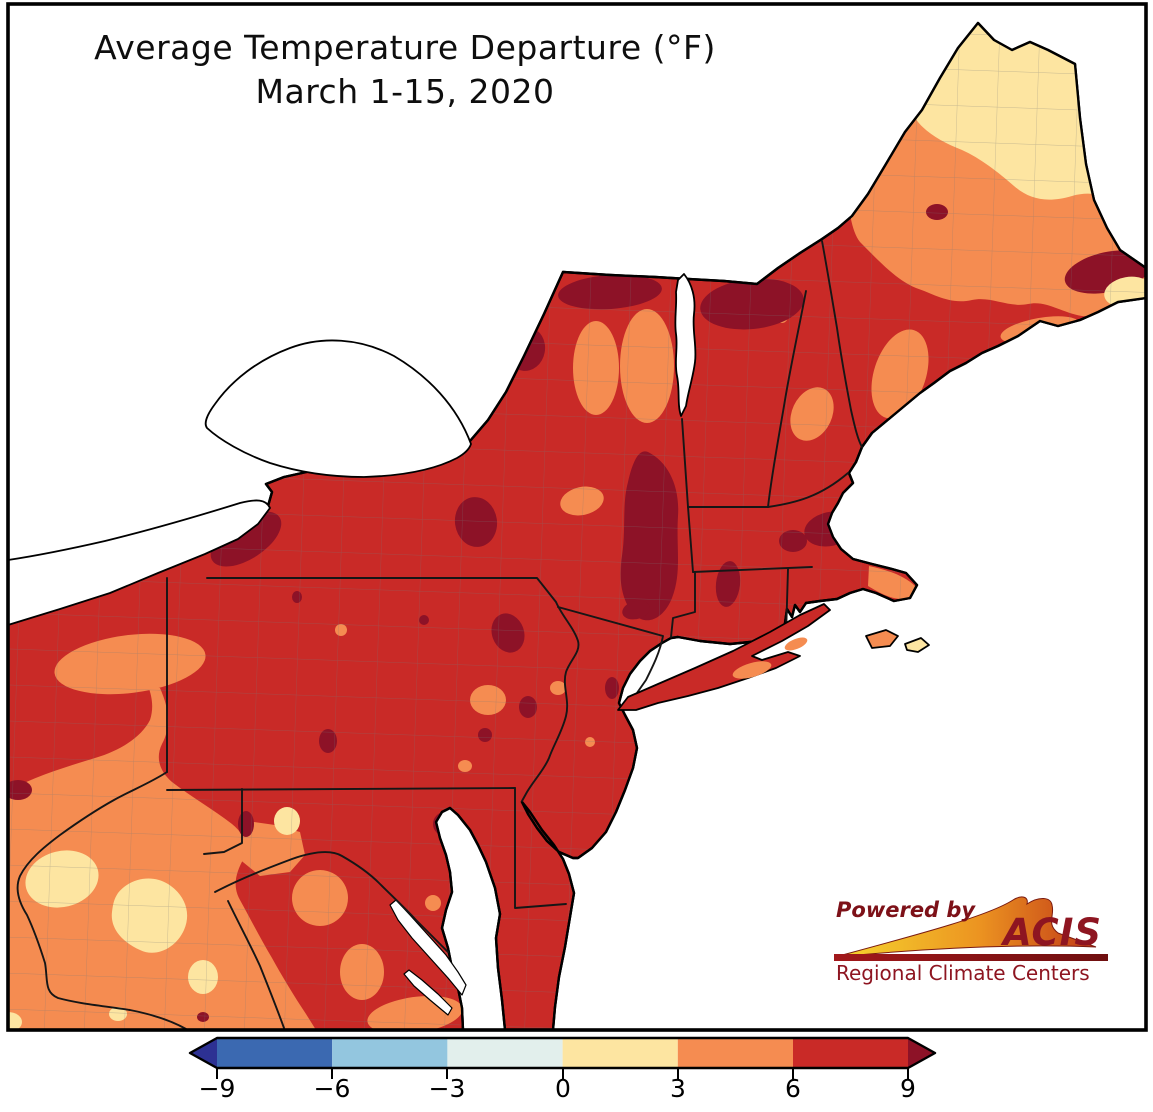 The width and height of the screenshot is (1153, 1112). I want to click on colorbar-tick-label: −3, so click(447, 1088).